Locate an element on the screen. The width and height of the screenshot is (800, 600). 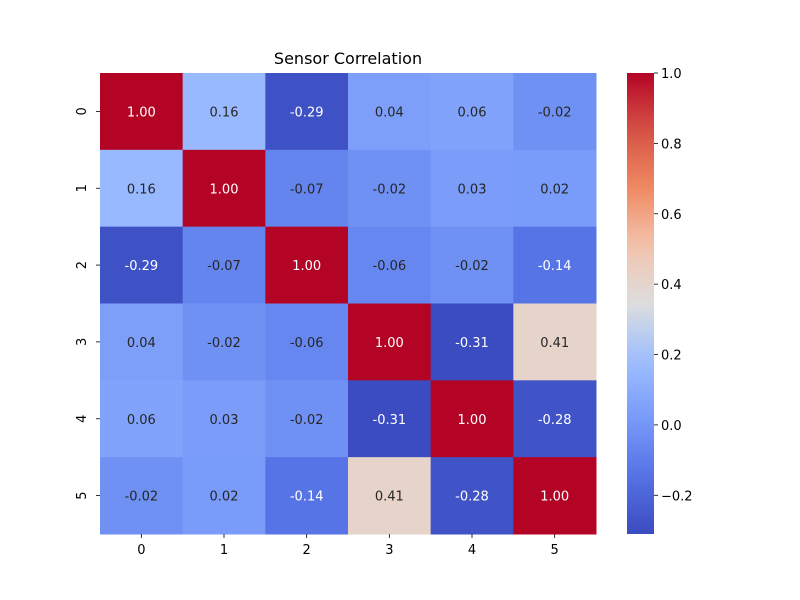
x-tick-label: 2 is located at coordinates (307, 550).